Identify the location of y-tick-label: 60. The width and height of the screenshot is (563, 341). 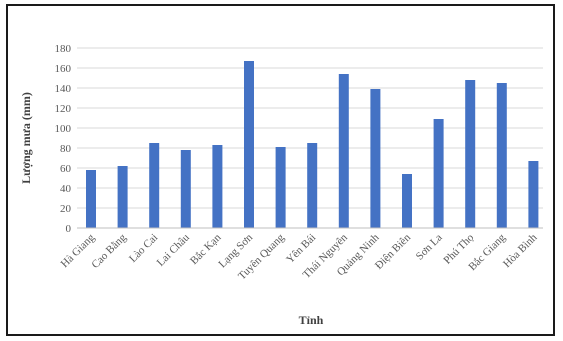
(66, 169).